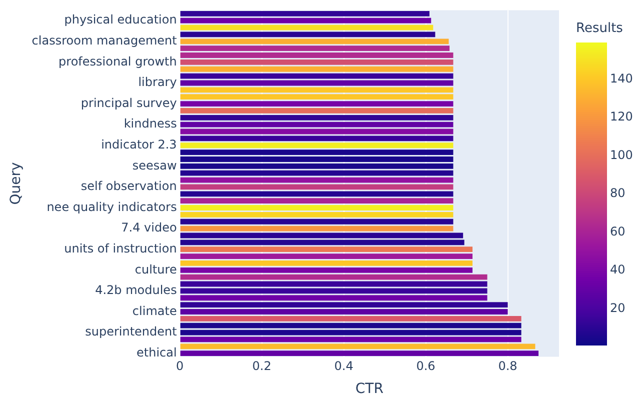  What do you see at coordinates (157, 82) in the screenshot?
I see `y-tick-label: library` at bounding box center [157, 82].